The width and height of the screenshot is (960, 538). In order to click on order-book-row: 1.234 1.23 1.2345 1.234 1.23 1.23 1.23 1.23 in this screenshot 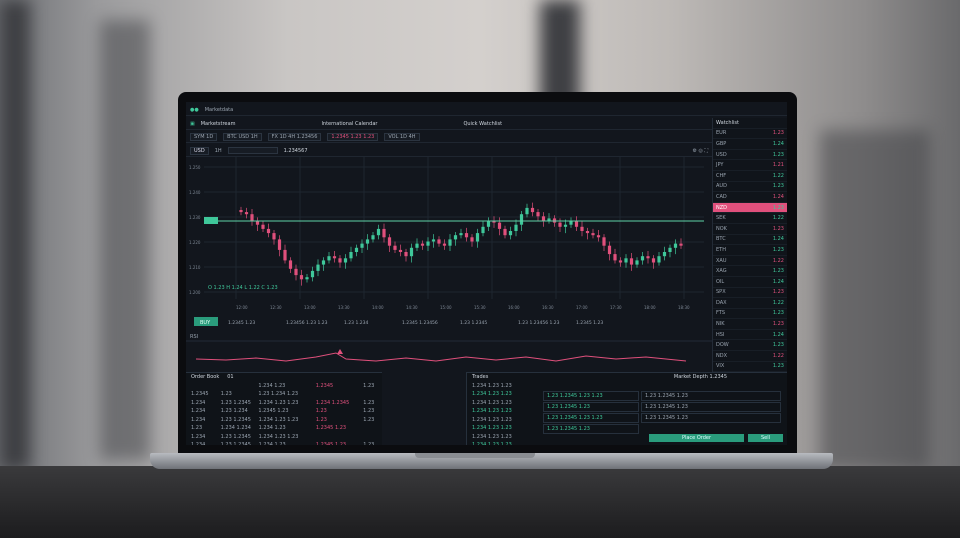, I will do `click(284, 420)`.